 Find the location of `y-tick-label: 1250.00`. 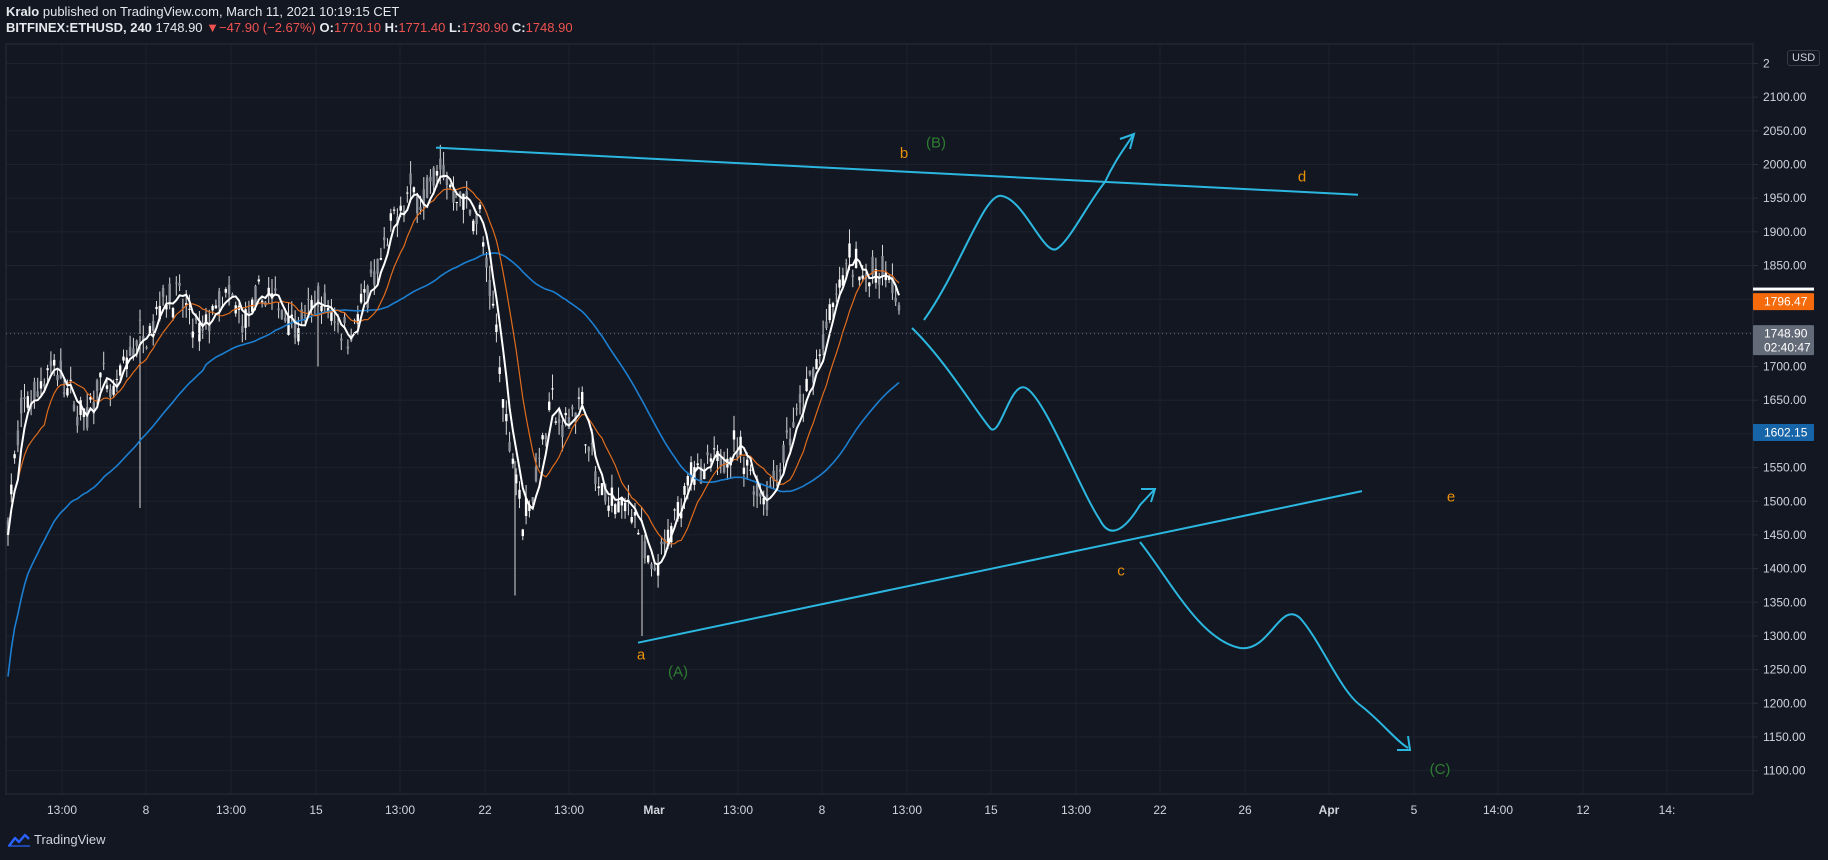

y-tick-label: 1250.00 is located at coordinates (1785, 670).